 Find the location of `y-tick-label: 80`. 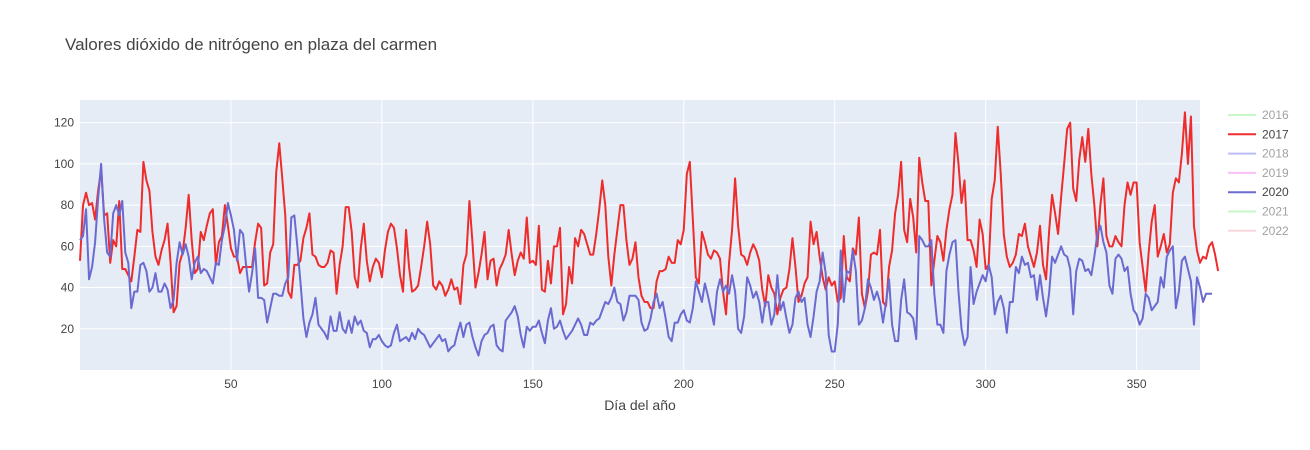

y-tick-label: 80 is located at coordinates (68, 205).